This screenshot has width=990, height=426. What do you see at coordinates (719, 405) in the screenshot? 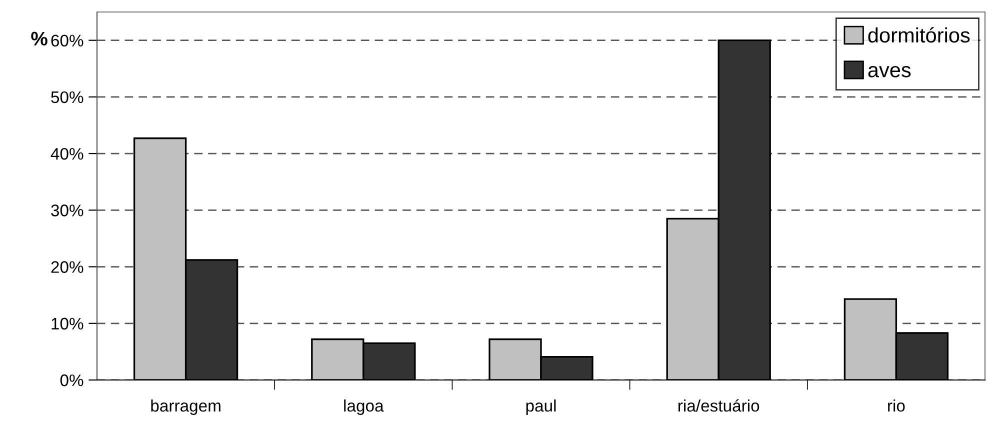
I see `x-tick-label: ria/estuário` at bounding box center [719, 405].